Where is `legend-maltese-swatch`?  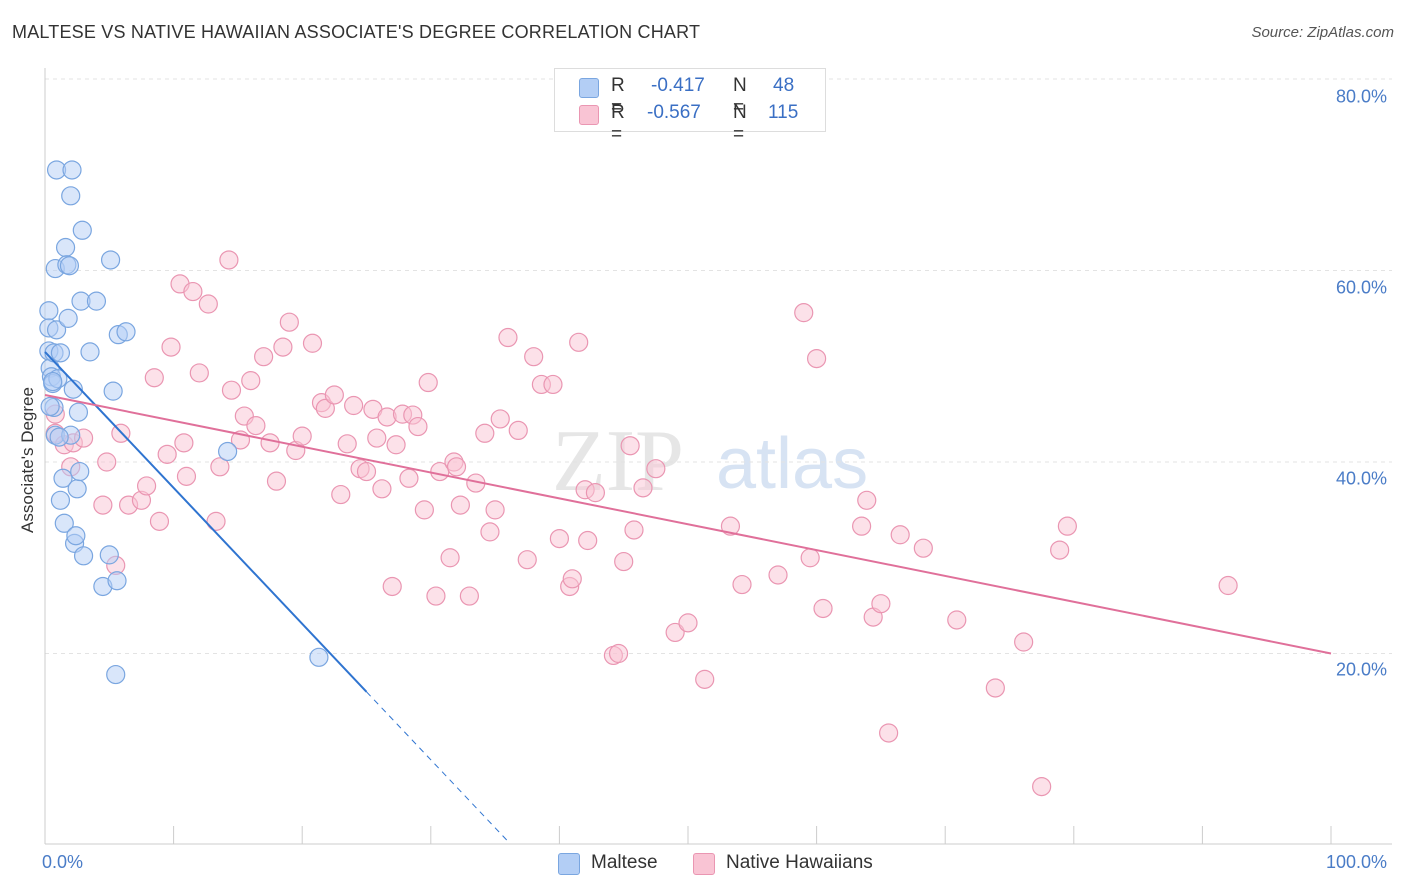 legend-maltese-swatch is located at coordinates (569, 864).